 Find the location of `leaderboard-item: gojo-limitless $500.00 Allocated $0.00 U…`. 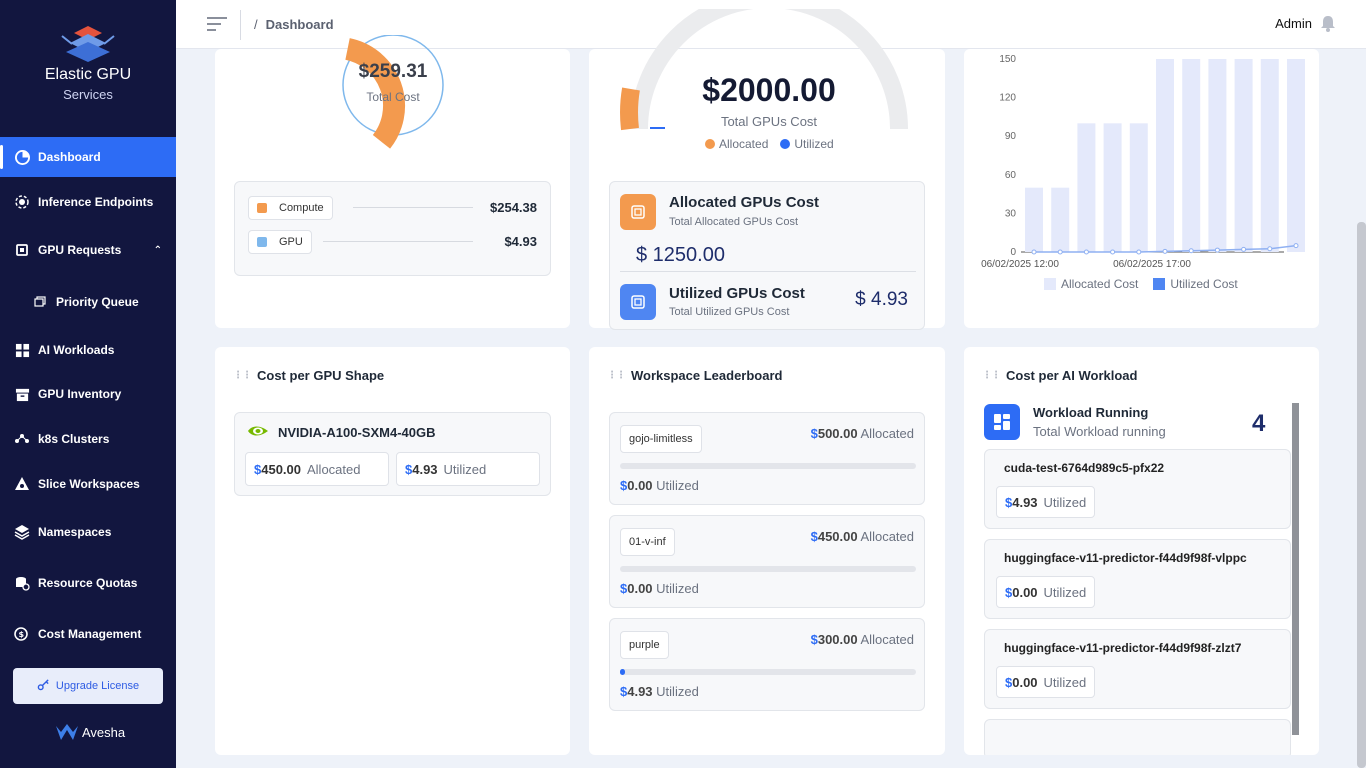

leaderboard-item: gojo-limitless $500.00 Allocated $0.00 U… is located at coordinates (767, 458).